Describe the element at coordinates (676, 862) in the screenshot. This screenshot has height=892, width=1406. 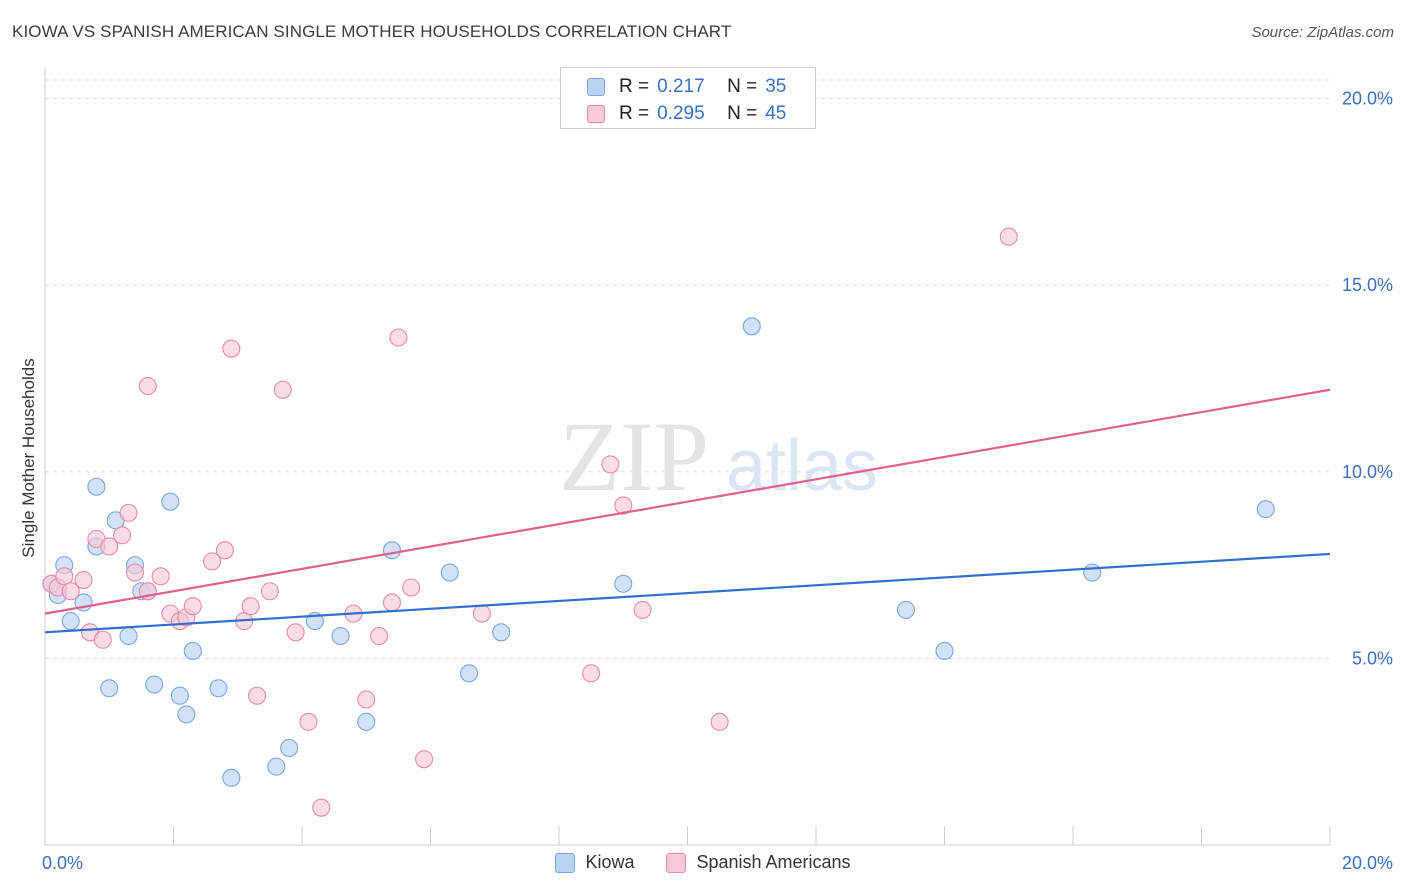
I see `spanish-legend-swatch` at that location.